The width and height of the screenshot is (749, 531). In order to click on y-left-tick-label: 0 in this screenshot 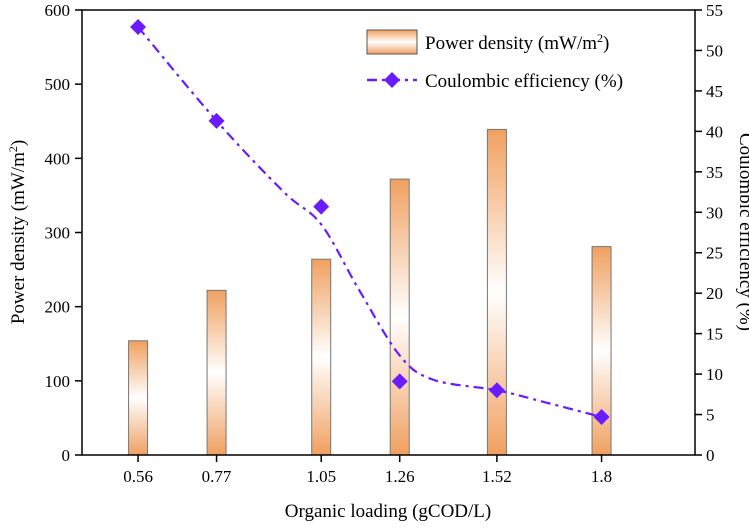, I will do `click(66, 455)`.